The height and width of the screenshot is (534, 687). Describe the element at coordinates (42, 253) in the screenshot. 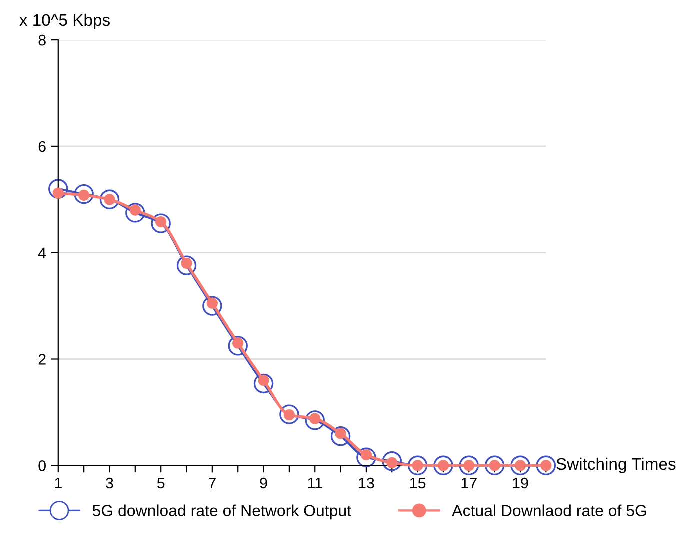

I see `y-tick-label: 4` at that location.